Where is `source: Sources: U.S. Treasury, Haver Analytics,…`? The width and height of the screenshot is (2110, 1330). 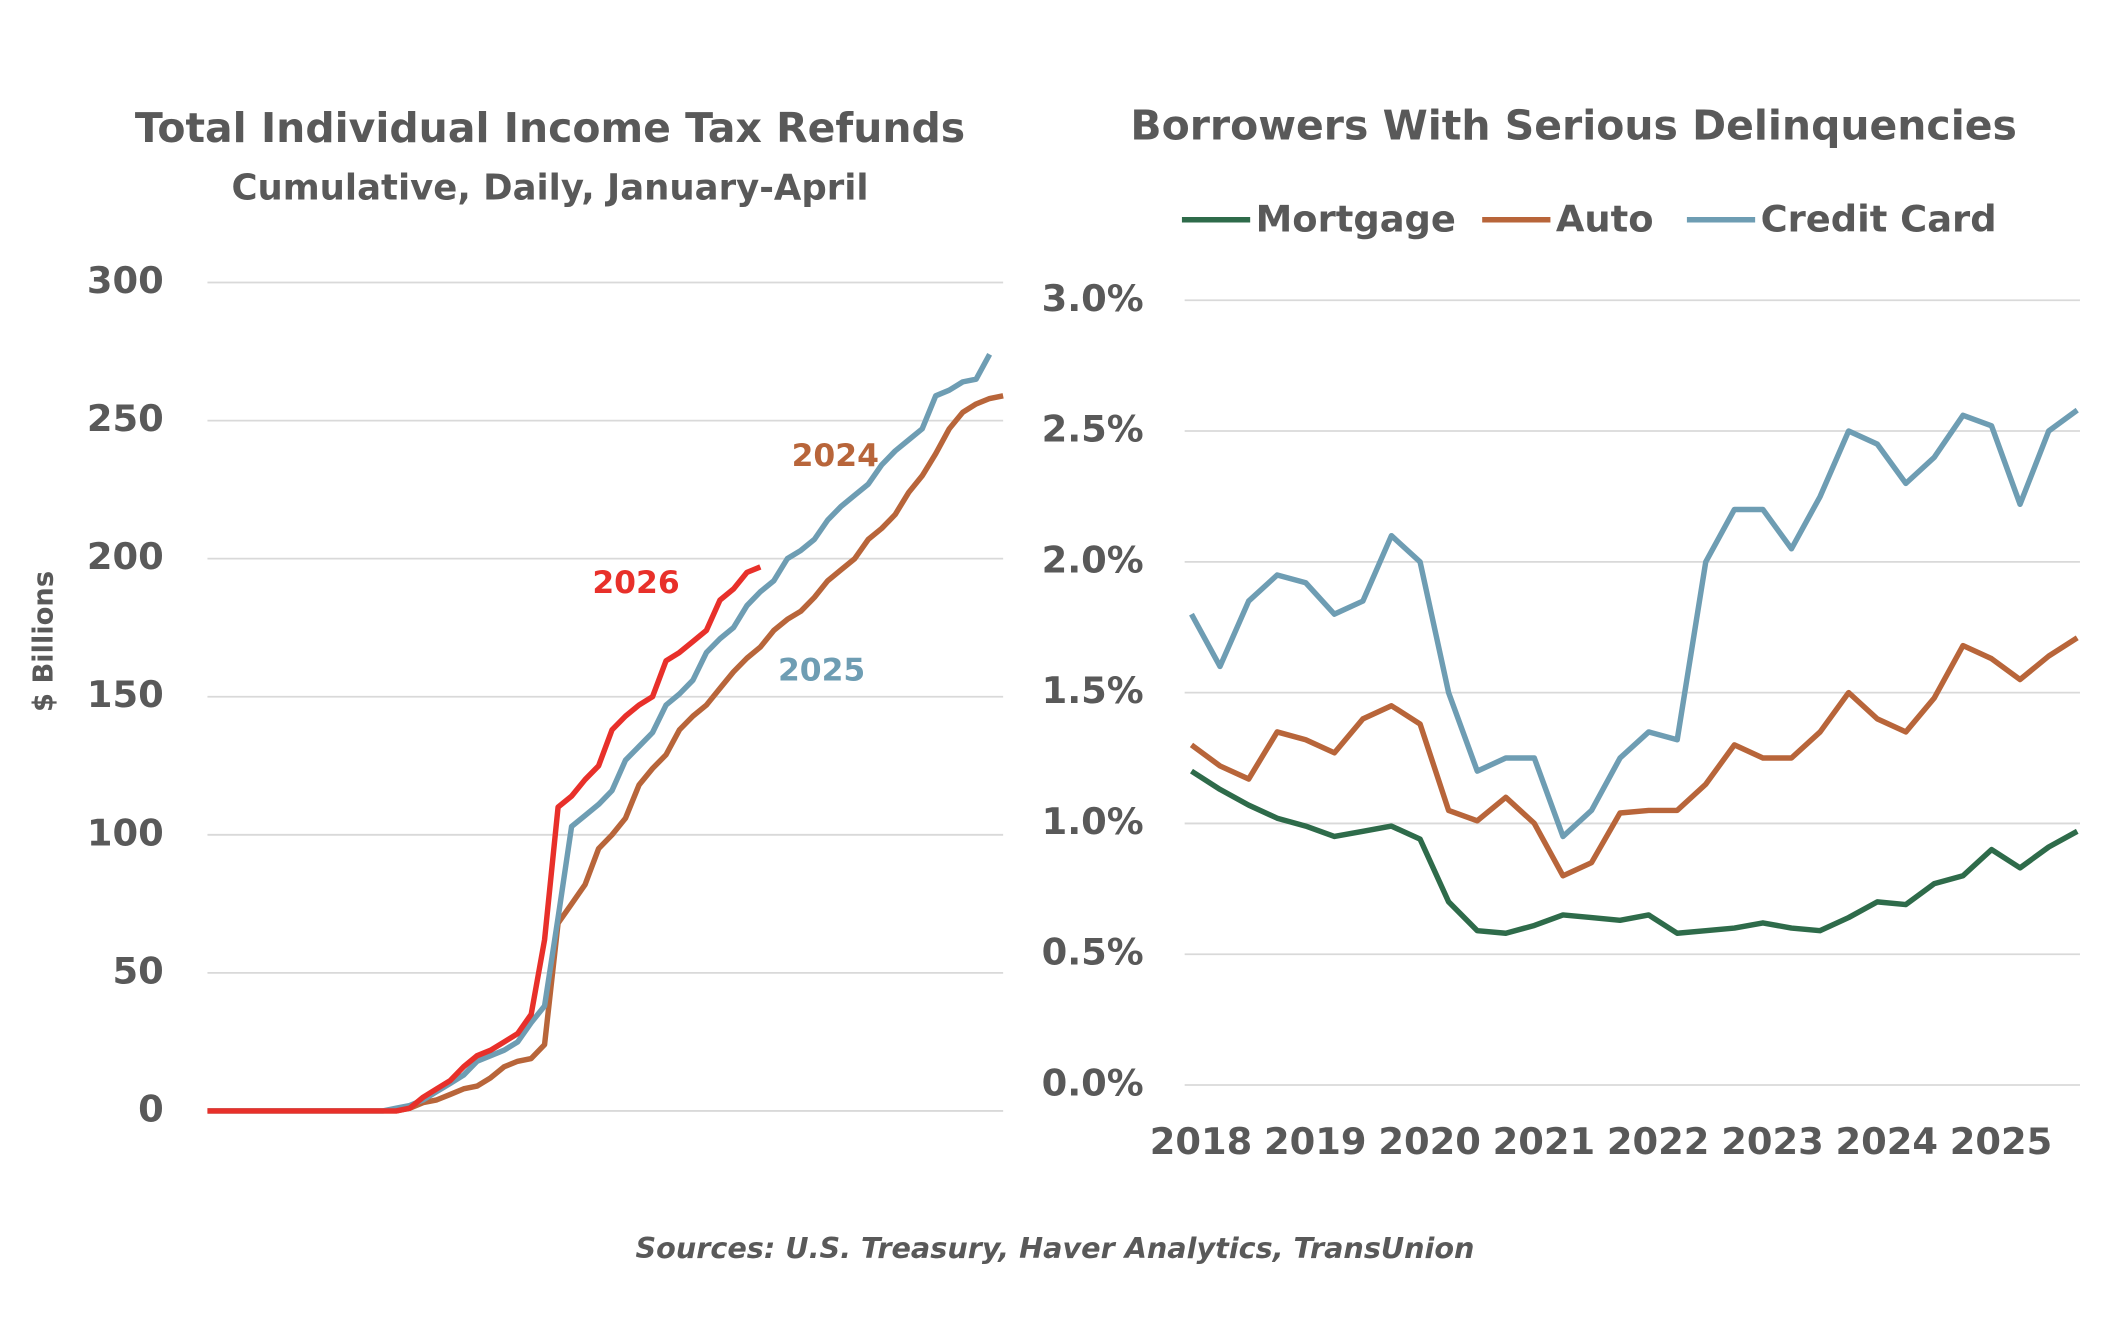
source: Sources: U.S. Treasury, Haver Analytics,… is located at coordinates (1055, 1248).